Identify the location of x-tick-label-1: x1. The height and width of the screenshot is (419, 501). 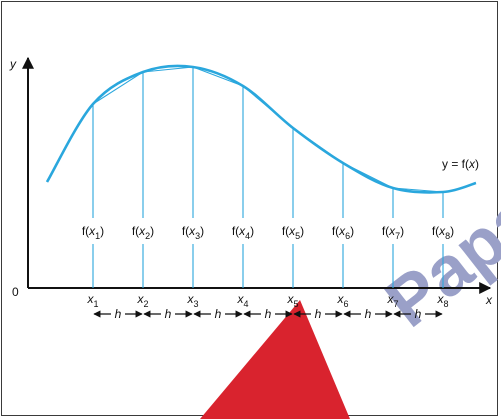
(92, 300).